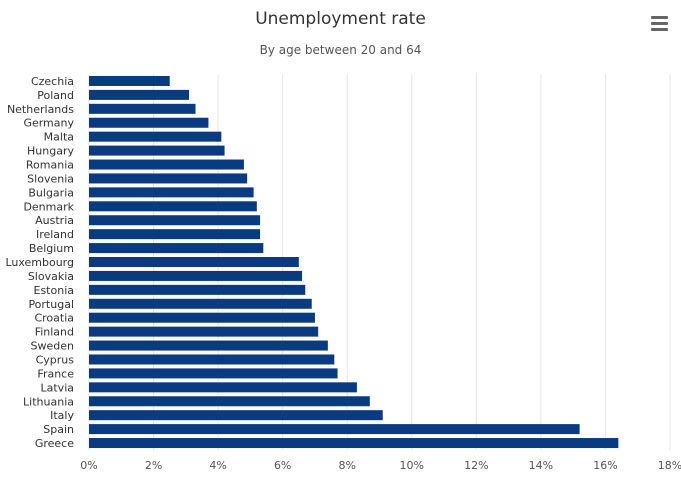 Image resolution: width=681 pixels, height=480 pixels. I want to click on category-label: Ireland, so click(55, 234).